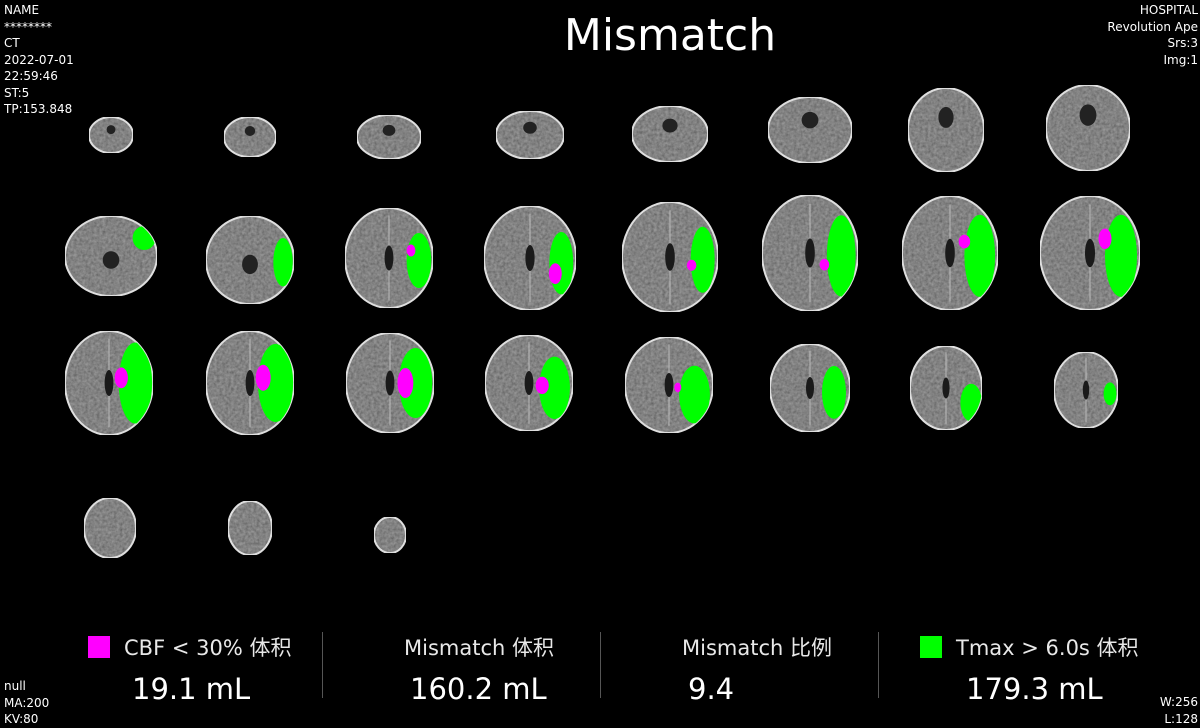 Image resolution: width=1200 pixels, height=728 pixels. Describe the element at coordinates (99, 647) in the screenshot. I see `core-color-swatch` at that location.